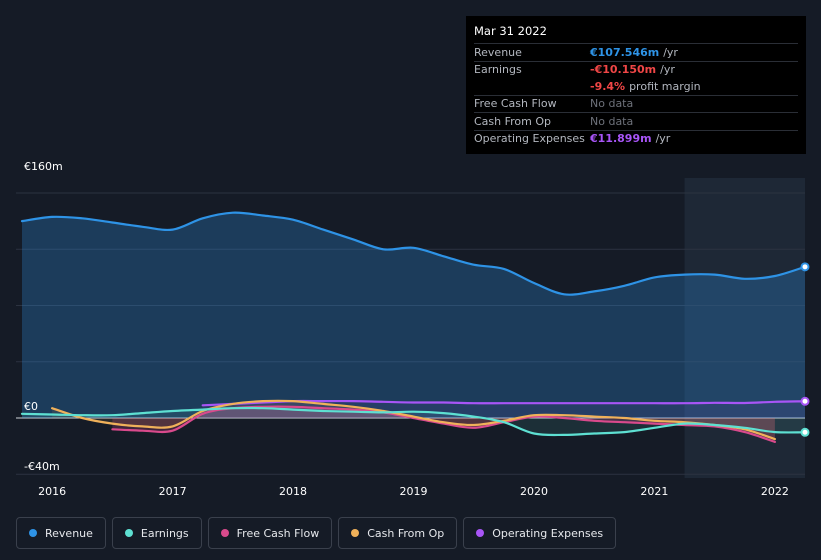 The height and width of the screenshot is (560, 821). I want to click on tooltip-label: Cash From Op, so click(513, 121).